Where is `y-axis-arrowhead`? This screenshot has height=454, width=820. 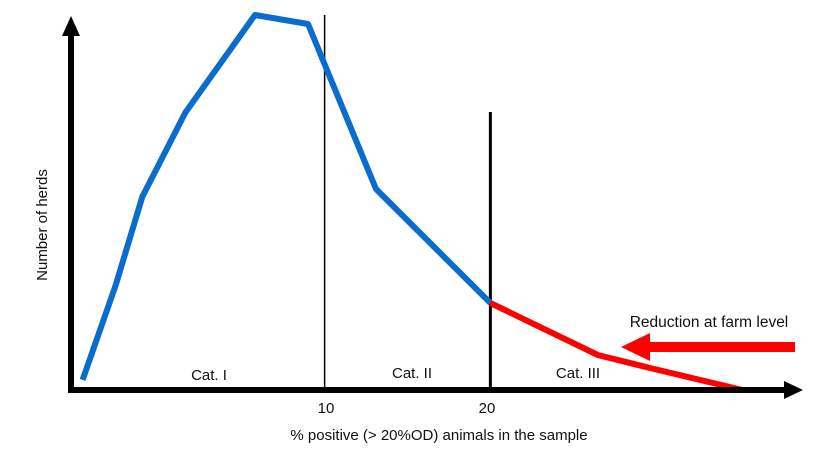 y-axis-arrowhead is located at coordinates (71, 26).